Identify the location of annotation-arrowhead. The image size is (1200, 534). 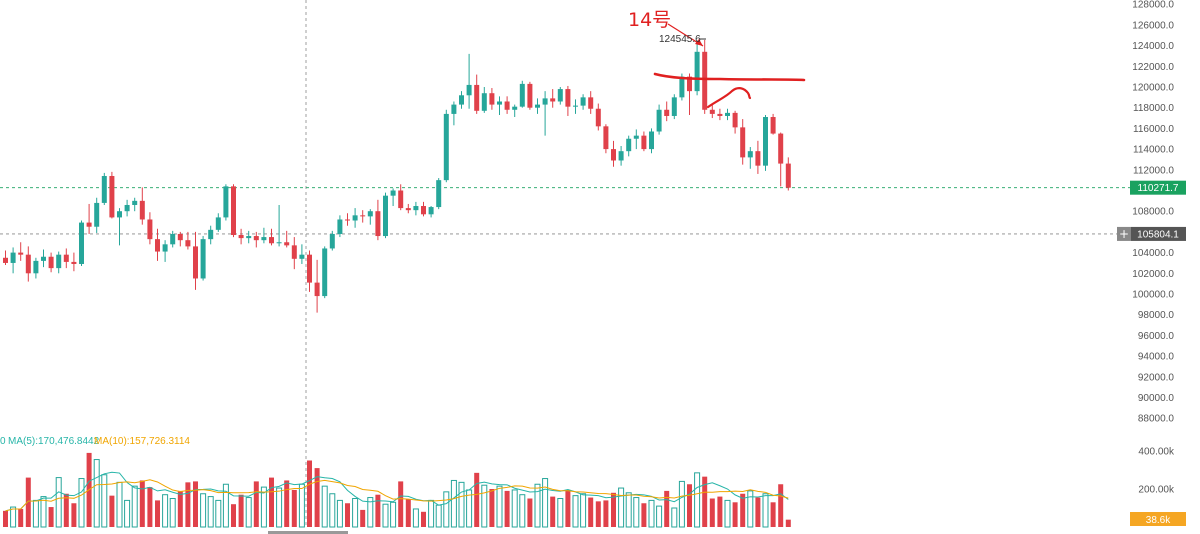
(699, 42).